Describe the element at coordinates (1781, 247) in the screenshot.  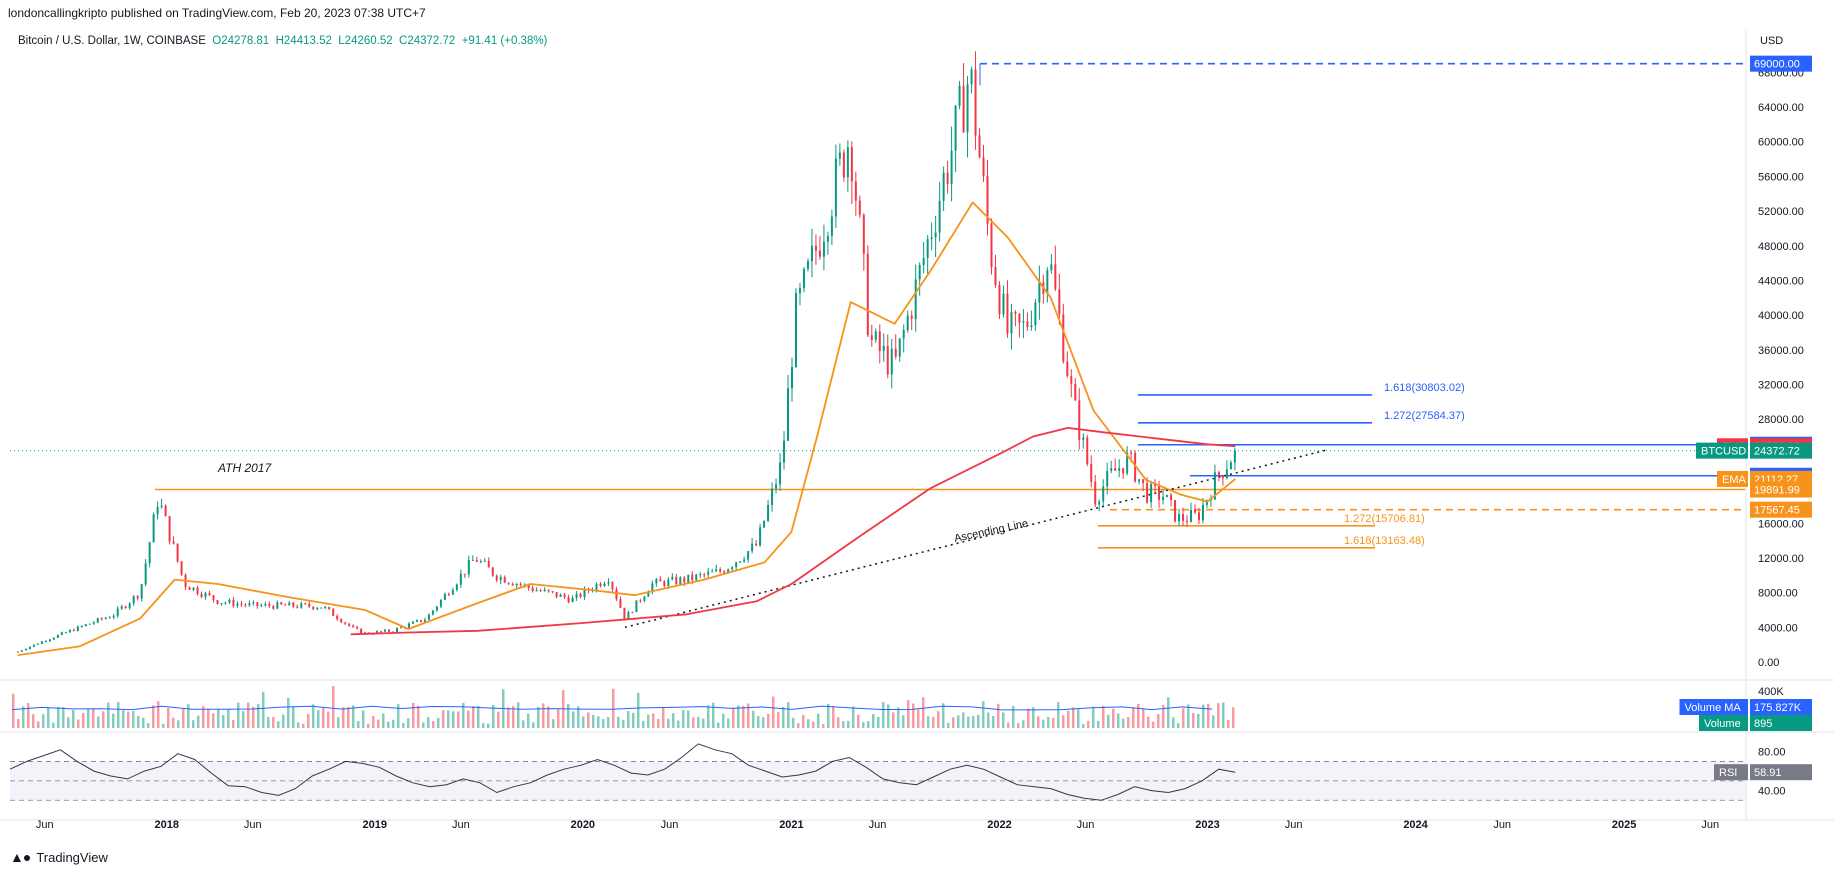
I see `y-tick-label: 48000.00` at that location.